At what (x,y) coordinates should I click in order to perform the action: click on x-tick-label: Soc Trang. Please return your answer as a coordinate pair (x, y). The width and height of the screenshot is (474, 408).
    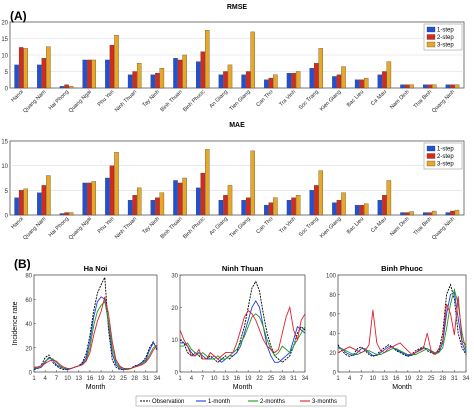
    Looking at the image, I should click on (309, 100).